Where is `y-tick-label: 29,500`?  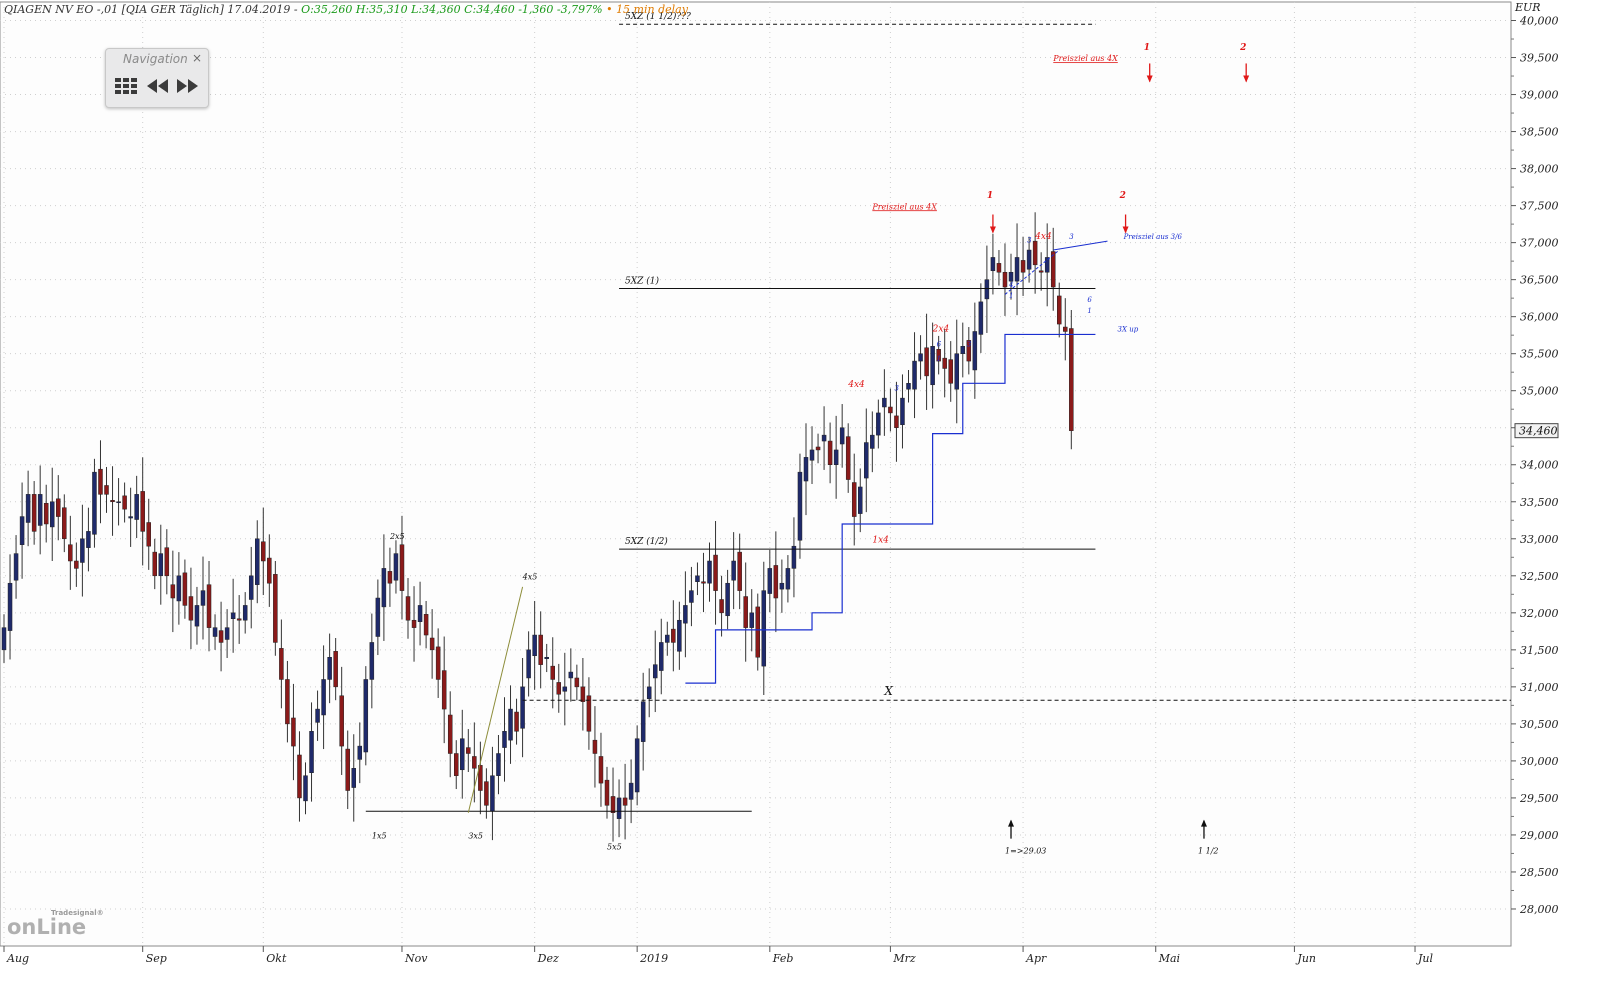
y-tick-label: 29,500 is located at coordinates (1539, 798).